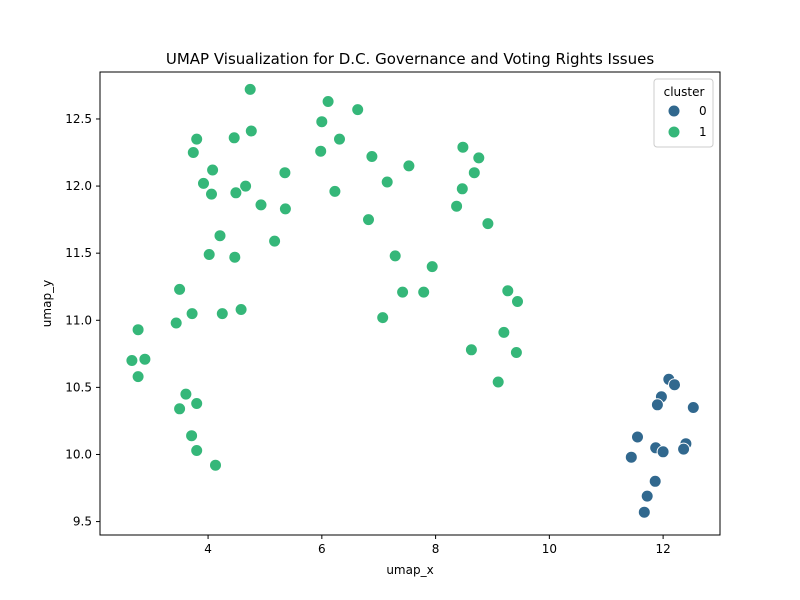  Describe the element at coordinates (82, 522) in the screenshot. I see `y-tick-label: 9.5` at that location.